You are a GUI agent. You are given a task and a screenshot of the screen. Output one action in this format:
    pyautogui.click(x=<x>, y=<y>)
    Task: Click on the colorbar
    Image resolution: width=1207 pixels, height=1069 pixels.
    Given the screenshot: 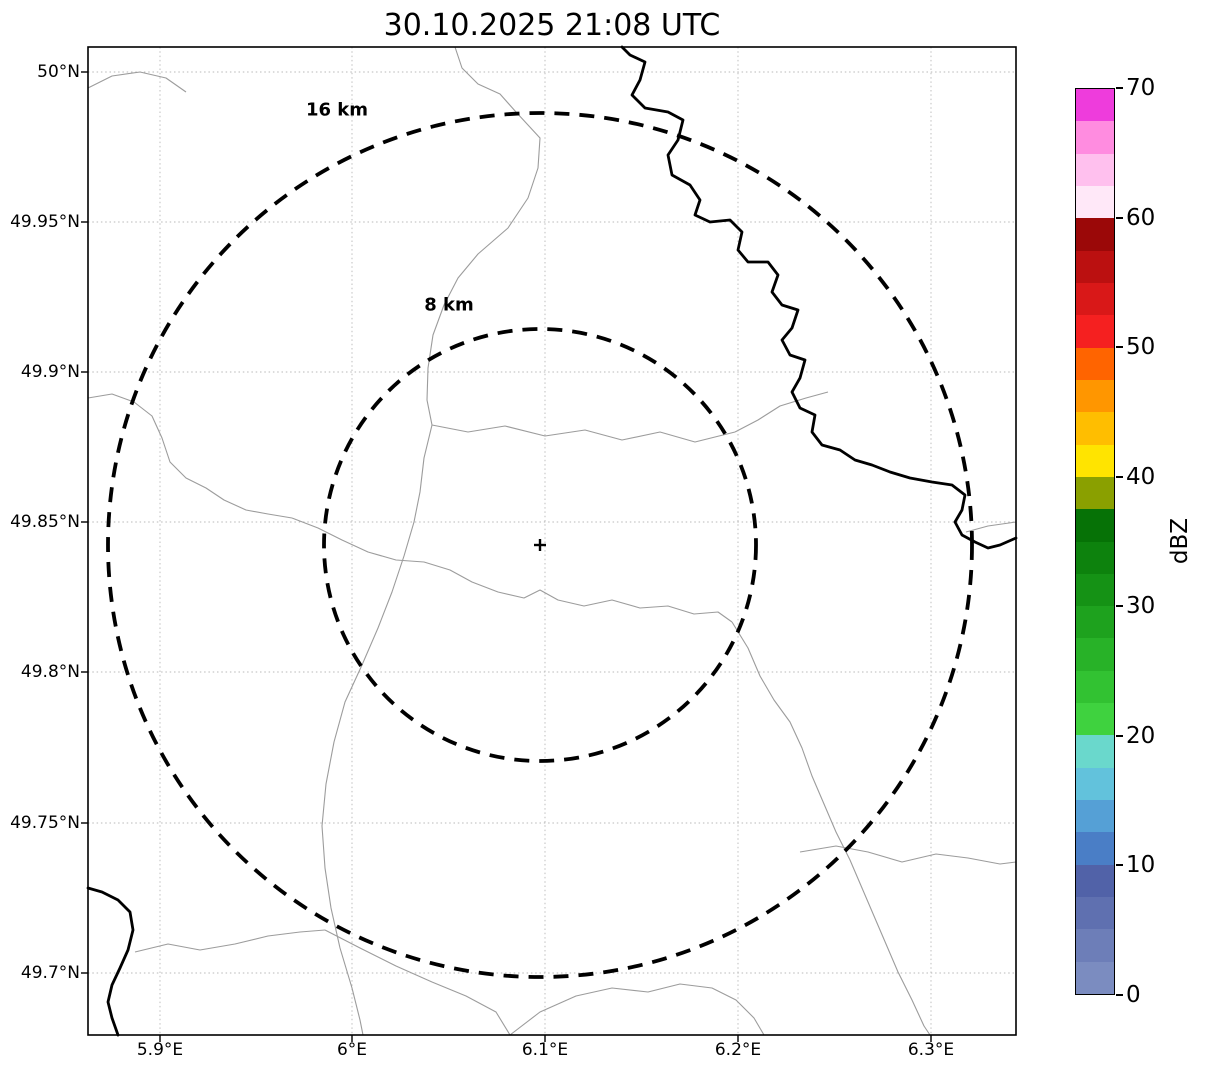 What is the action you would take?
    pyautogui.click(x=1095, y=541)
    